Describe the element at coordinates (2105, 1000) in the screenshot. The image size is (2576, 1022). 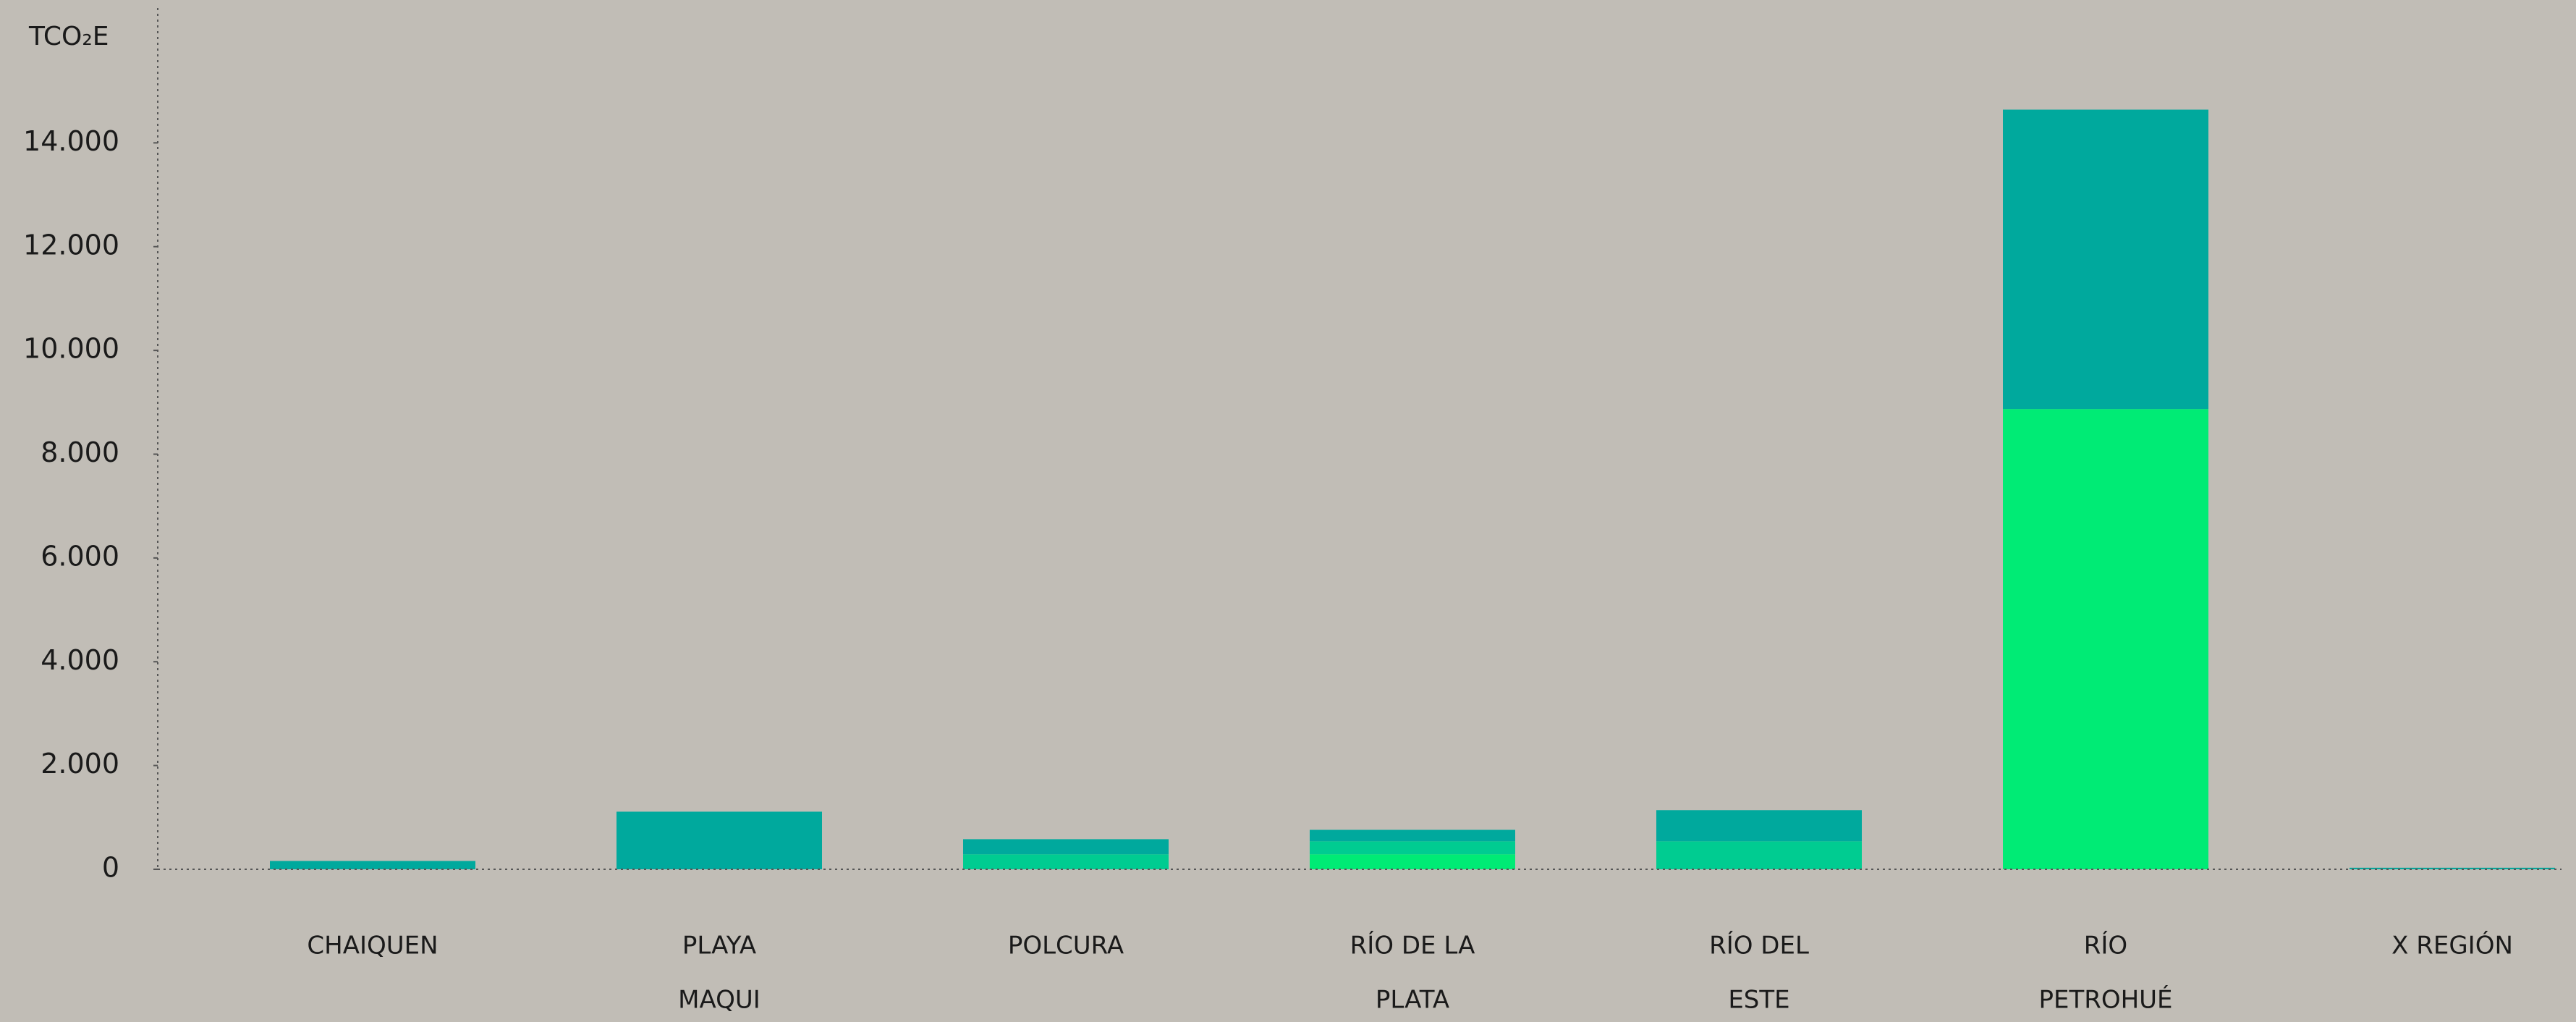
I see `x-tick-label: PETROHUÉ` at that location.